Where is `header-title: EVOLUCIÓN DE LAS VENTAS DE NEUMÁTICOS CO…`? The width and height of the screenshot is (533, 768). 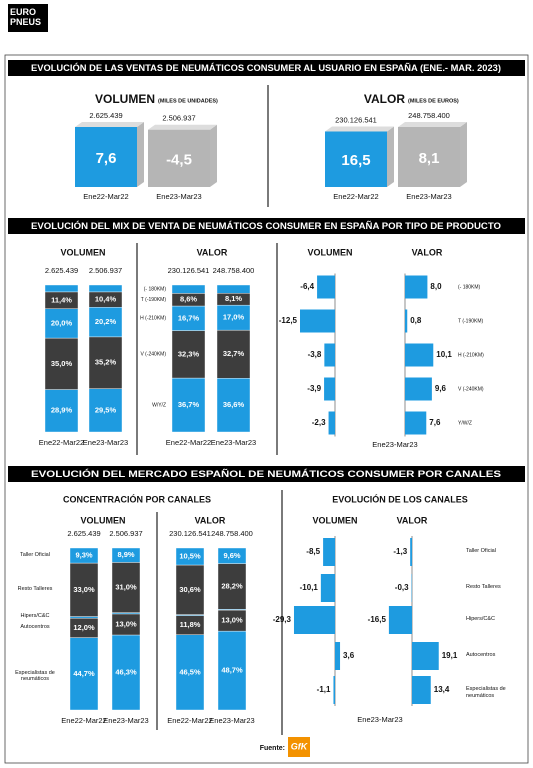
header-title: EVOLUCIÓN DE LAS VENTAS DE NEUMÁTICOS CO… is located at coordinates (266, 68).